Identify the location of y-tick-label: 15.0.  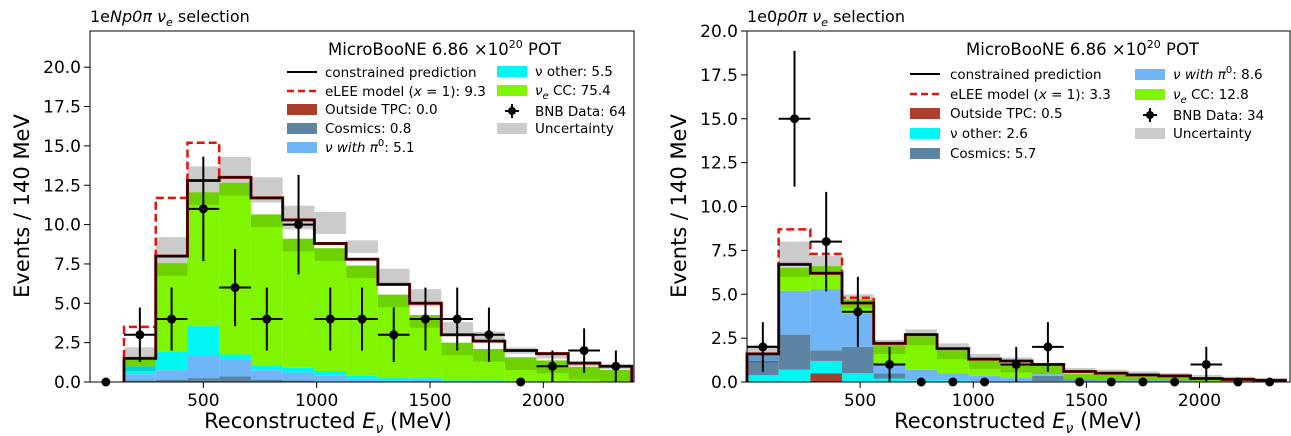
(62, 147).